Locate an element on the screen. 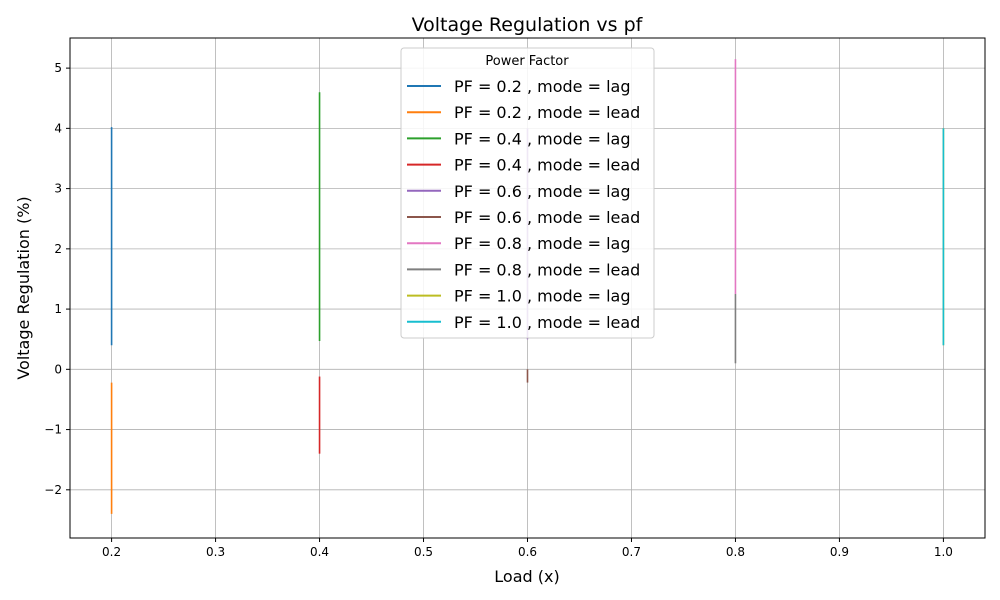 The height and width of the screenshot is (600, 1000). y-tick-label: 0 is located at coordinates (58, 369).